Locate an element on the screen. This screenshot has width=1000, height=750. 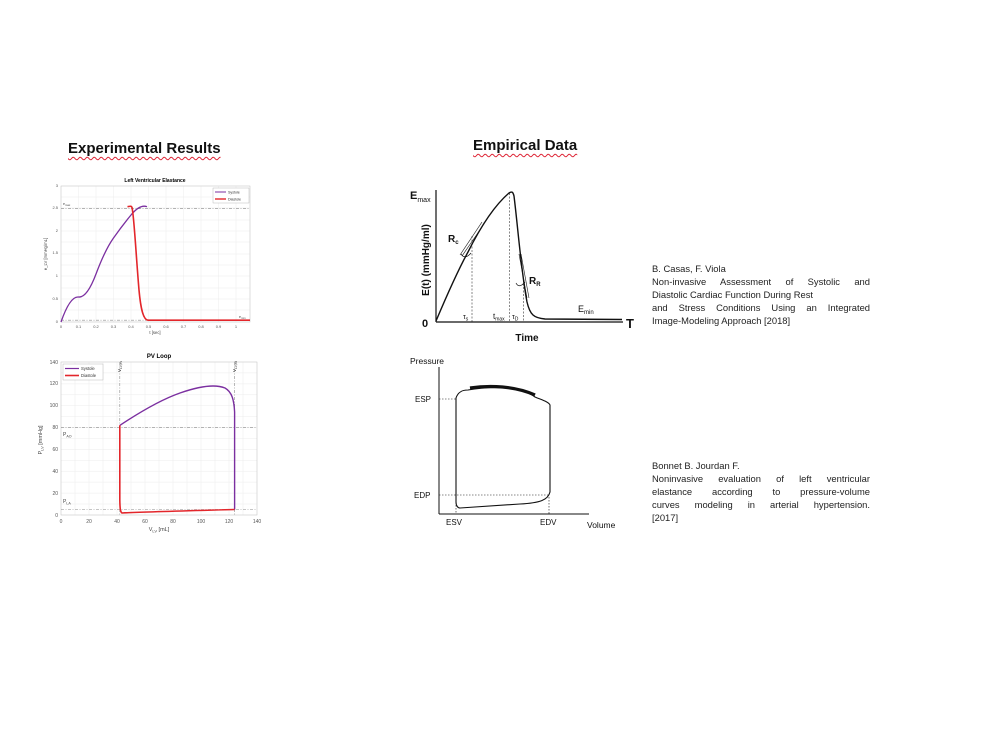
rc-label: Rc is located at coordinates (453, 240).